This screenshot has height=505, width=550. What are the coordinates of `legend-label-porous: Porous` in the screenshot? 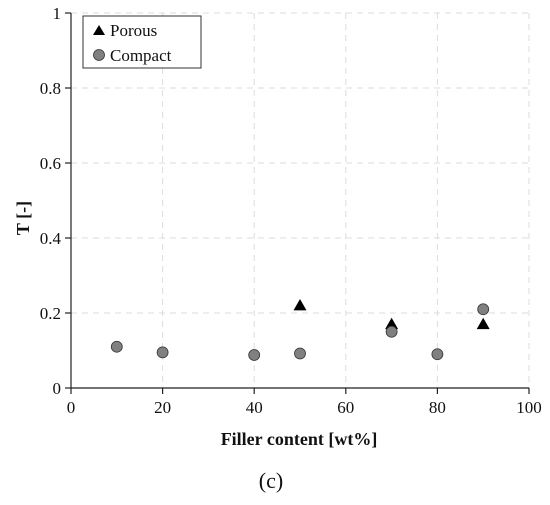 It's located at (133, 30).